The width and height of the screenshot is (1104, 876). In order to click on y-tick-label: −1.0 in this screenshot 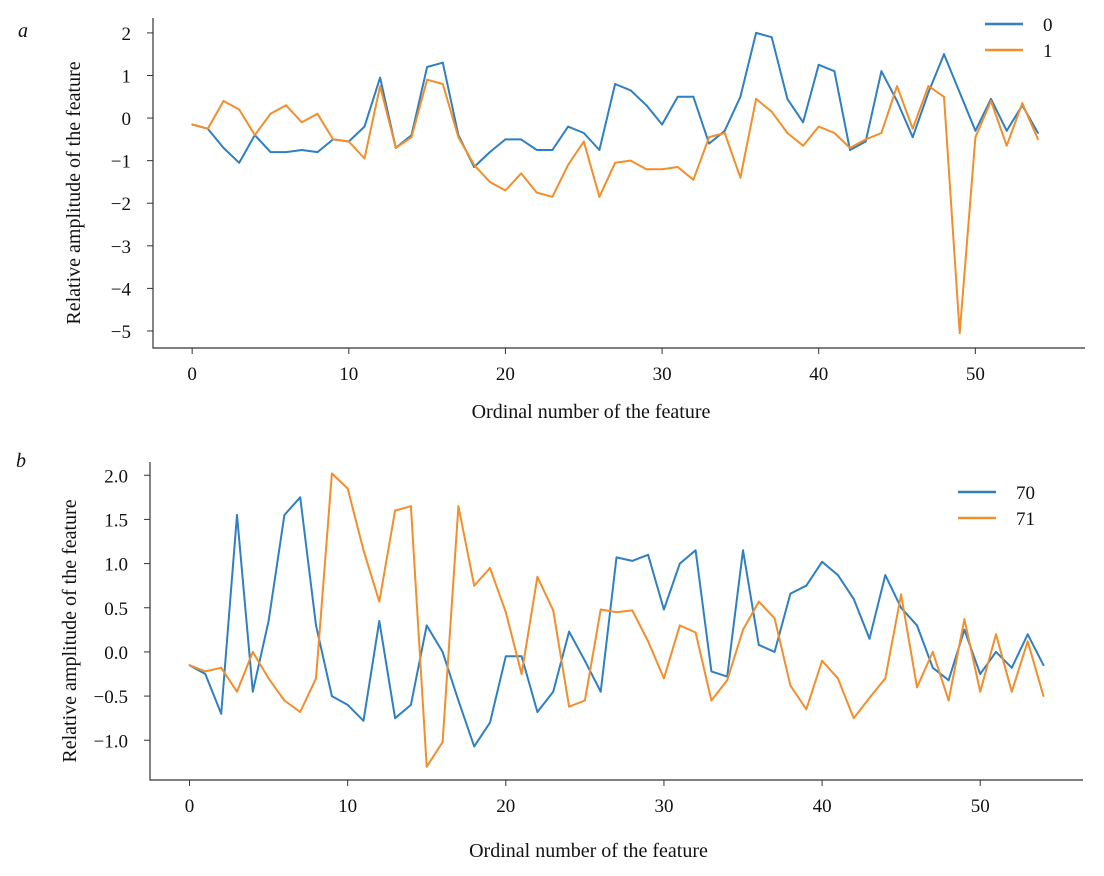, I will do `click(111, 741)`.